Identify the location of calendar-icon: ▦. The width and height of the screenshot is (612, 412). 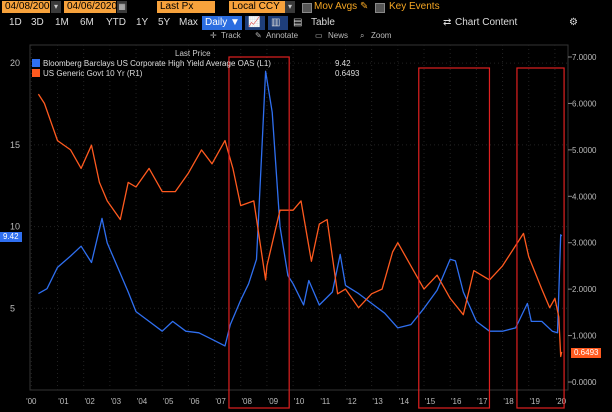
(122, 7).